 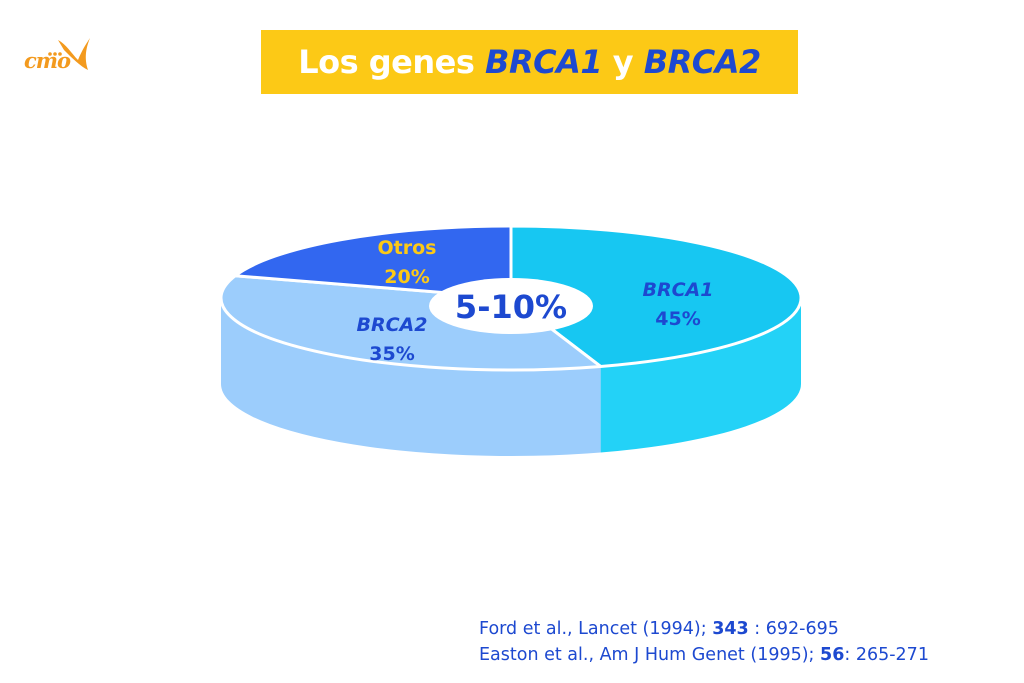 I want to click on title-part-1: Los genes, so click(x=392, y=62).